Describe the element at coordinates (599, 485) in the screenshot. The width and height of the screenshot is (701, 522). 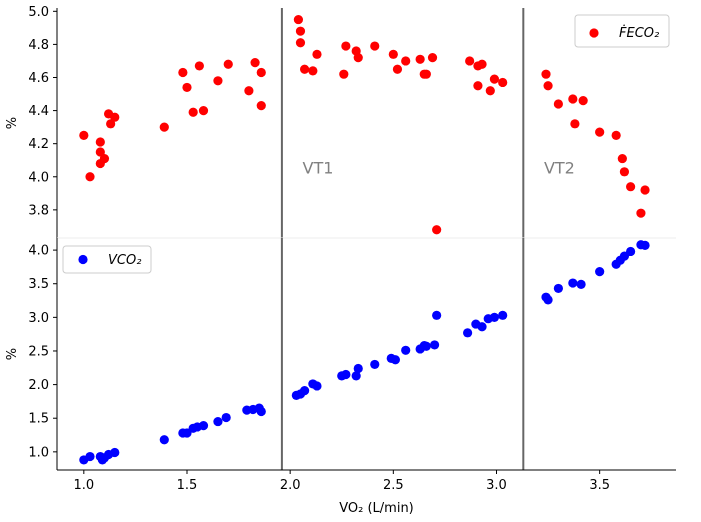
I see `x-tick-label: 3.5` at that location.